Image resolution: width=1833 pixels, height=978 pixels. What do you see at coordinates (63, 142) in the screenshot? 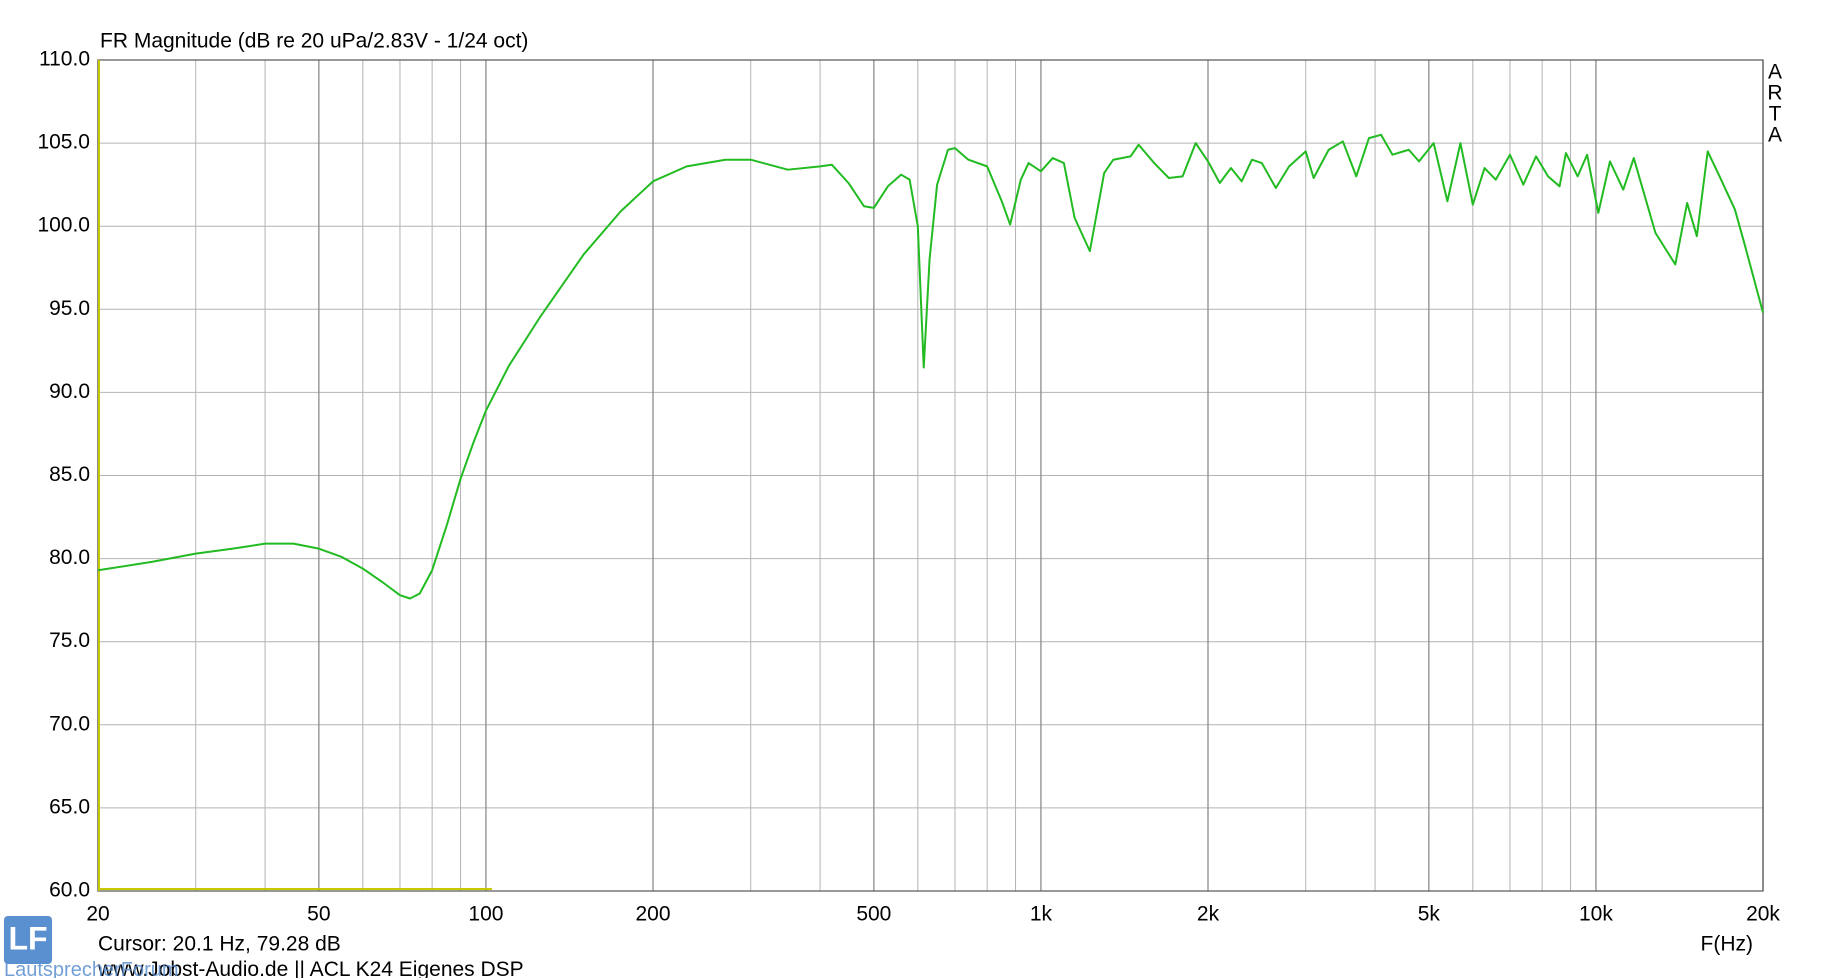
I see `y-tick-label: 105.0` at bounding box center [63, 142].